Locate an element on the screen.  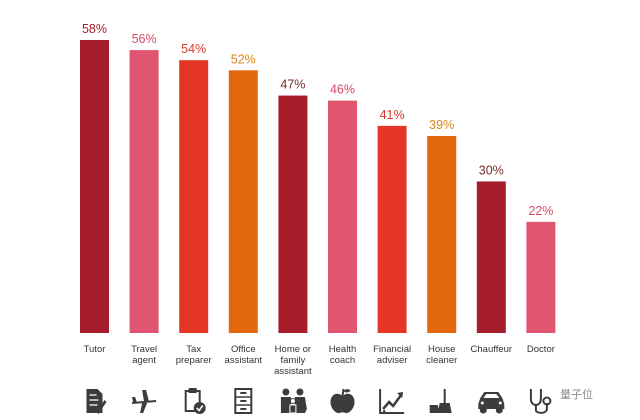
car-icon is located at coordinates (491, 403).